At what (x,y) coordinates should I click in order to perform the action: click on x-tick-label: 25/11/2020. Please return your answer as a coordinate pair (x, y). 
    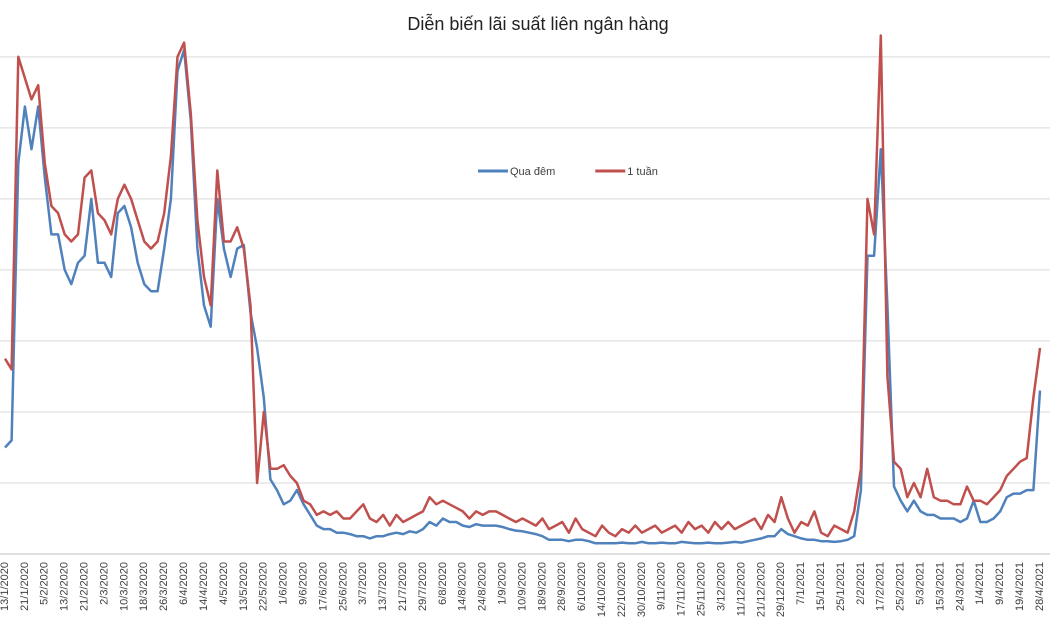
    Looking at the image, I should click on (702, 589).